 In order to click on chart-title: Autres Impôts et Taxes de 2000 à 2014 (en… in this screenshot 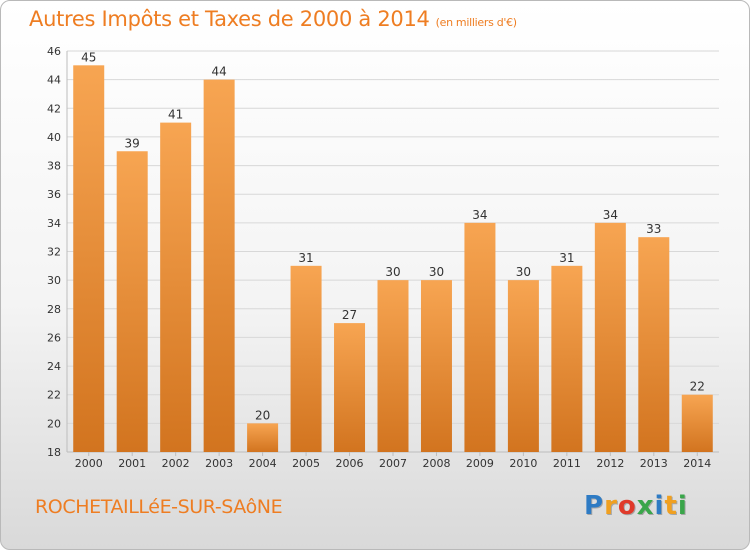, I will do `click(273, 19)`.